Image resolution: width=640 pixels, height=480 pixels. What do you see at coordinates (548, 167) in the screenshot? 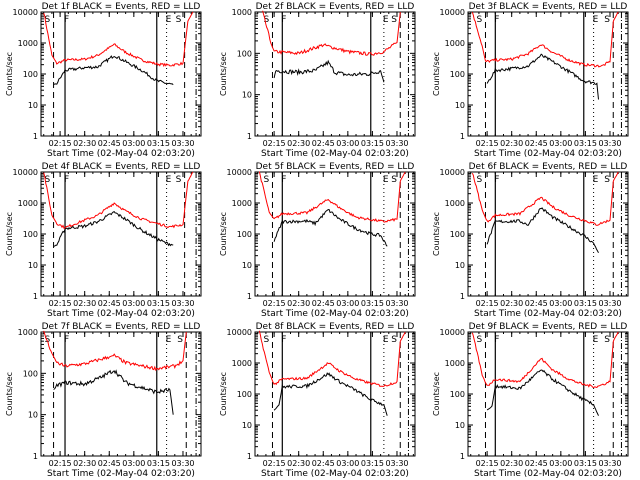
I see `panel-title: Det 6f BLACK = Events, RED = LLD` at bounding box center [548, 167].